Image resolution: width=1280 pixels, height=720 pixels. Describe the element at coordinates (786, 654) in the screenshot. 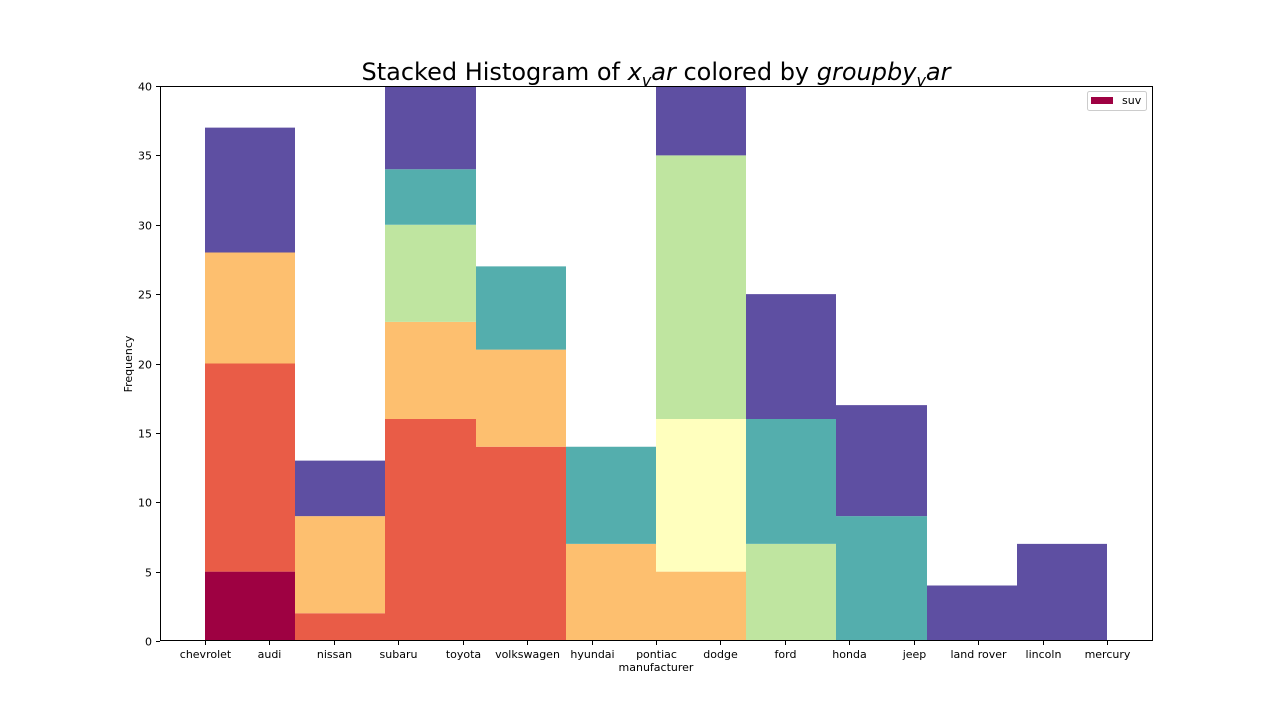

I see `x-tick-label: ford` at that location.